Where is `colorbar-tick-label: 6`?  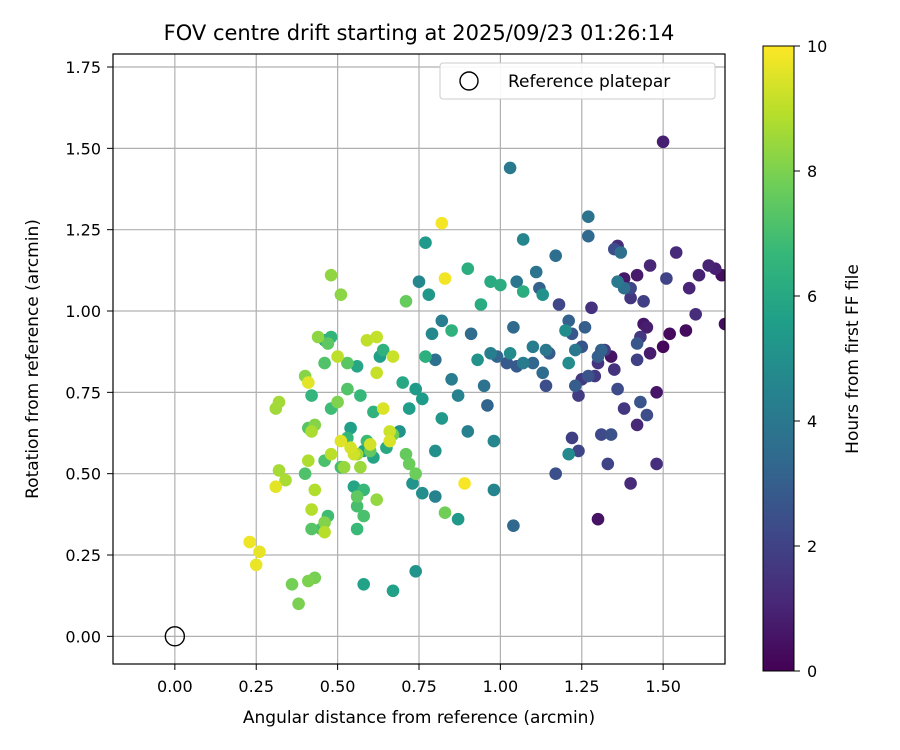
colorbar-tick-label: 6 is located at coordinates (812, 296).